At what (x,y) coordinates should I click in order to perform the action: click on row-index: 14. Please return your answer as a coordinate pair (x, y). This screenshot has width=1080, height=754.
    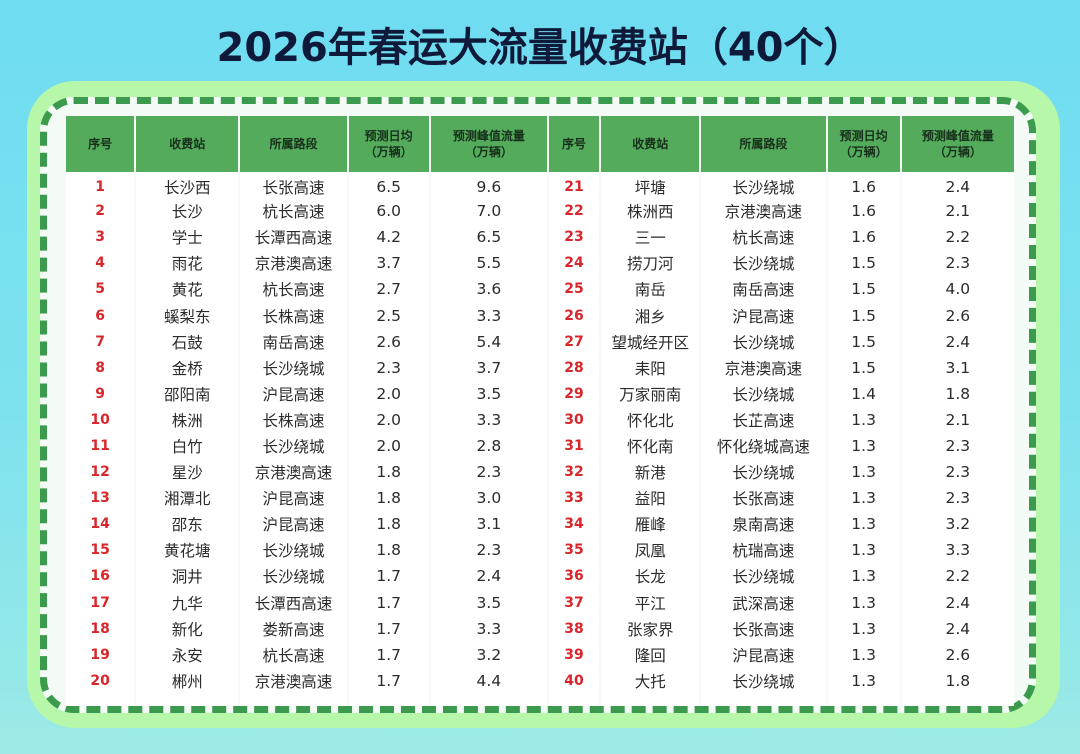
    Looking at the image, I should click on (100, 524).